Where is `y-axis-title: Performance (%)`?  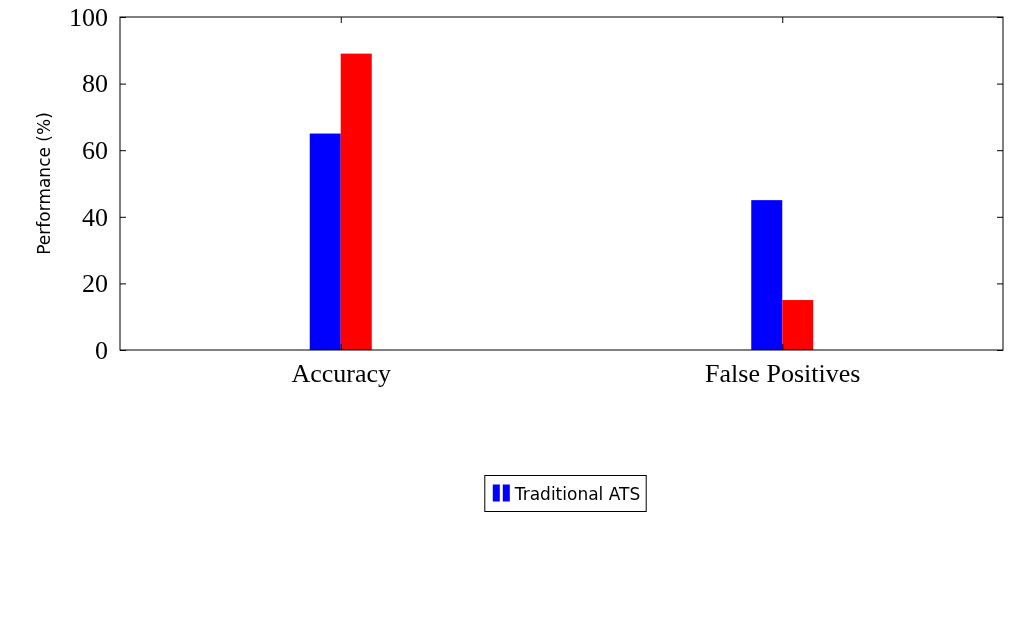
y-axis-title: Performance (%) is located at coordinates (44, 183).